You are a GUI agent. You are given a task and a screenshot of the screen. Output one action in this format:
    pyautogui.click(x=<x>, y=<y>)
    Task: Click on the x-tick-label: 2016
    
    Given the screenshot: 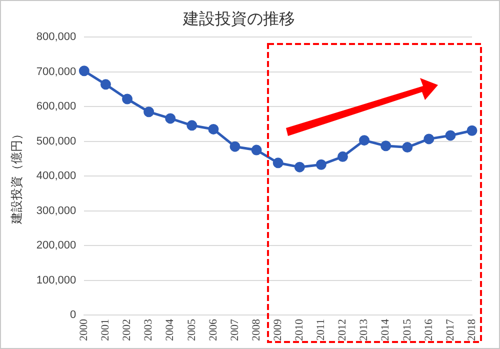 What is the action you would take?
    pyautogui.click(x=428, y=329)
    